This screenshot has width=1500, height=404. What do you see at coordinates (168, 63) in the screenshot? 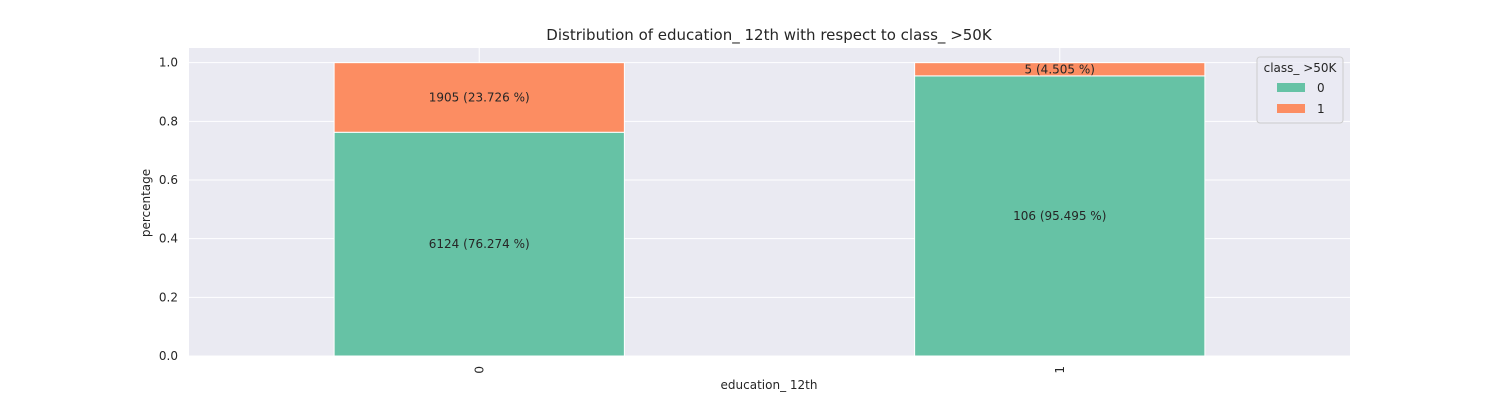
I see `y-tick-label: 1.0` at bounding box center [168, 63].